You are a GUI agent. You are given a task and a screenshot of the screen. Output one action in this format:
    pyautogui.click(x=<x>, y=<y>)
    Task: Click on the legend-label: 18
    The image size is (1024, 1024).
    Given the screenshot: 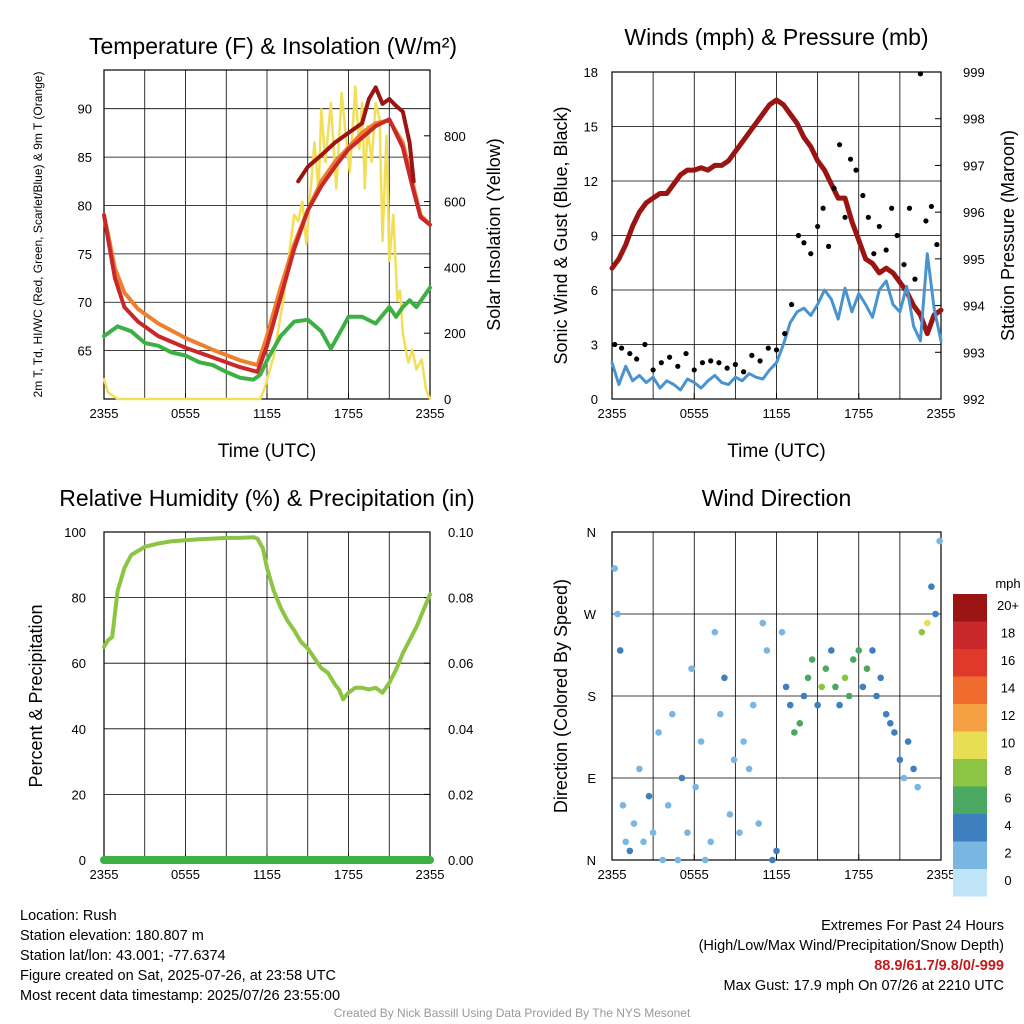 What is the action you would take?
    pyautogui.click(x=1008, y=633)
    